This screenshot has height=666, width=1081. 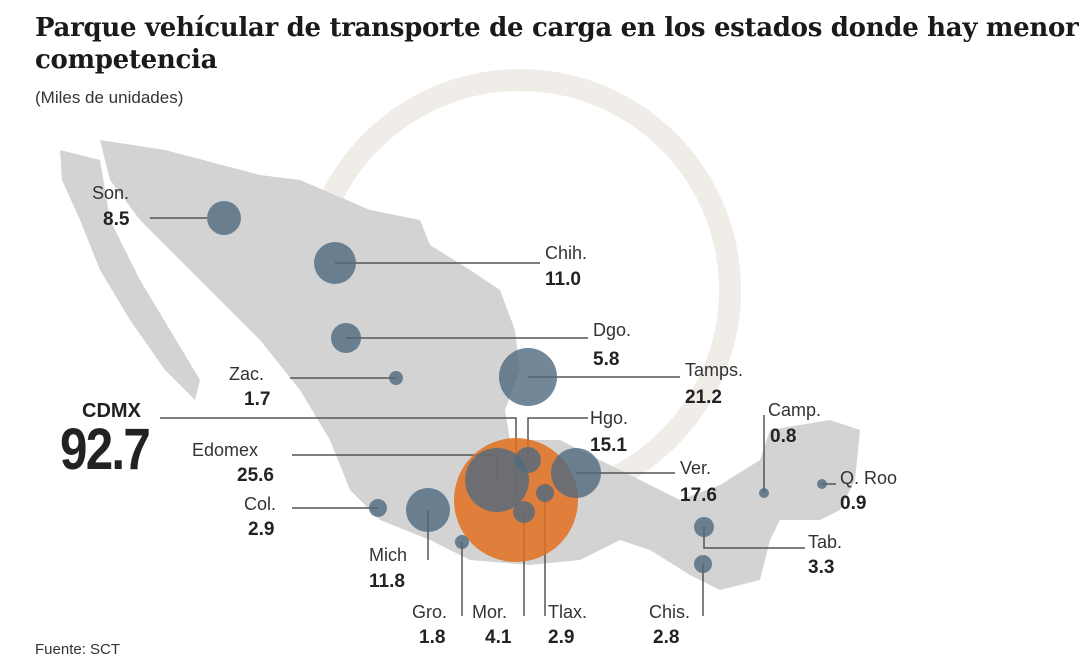 What do you see at coordinates (853, 503) in the screenshot?
I see `state-value-qroo: 0.9` at bounding box center [853, 503].